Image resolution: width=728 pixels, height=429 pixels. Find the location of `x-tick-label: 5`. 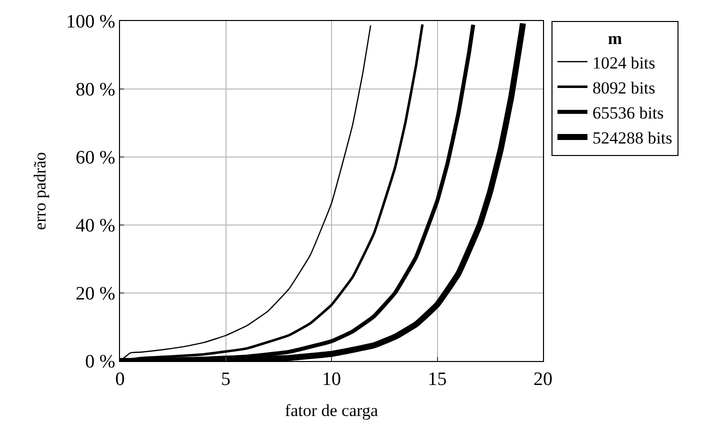

x-tick-label: 5 is located at coordinates (225, 379).